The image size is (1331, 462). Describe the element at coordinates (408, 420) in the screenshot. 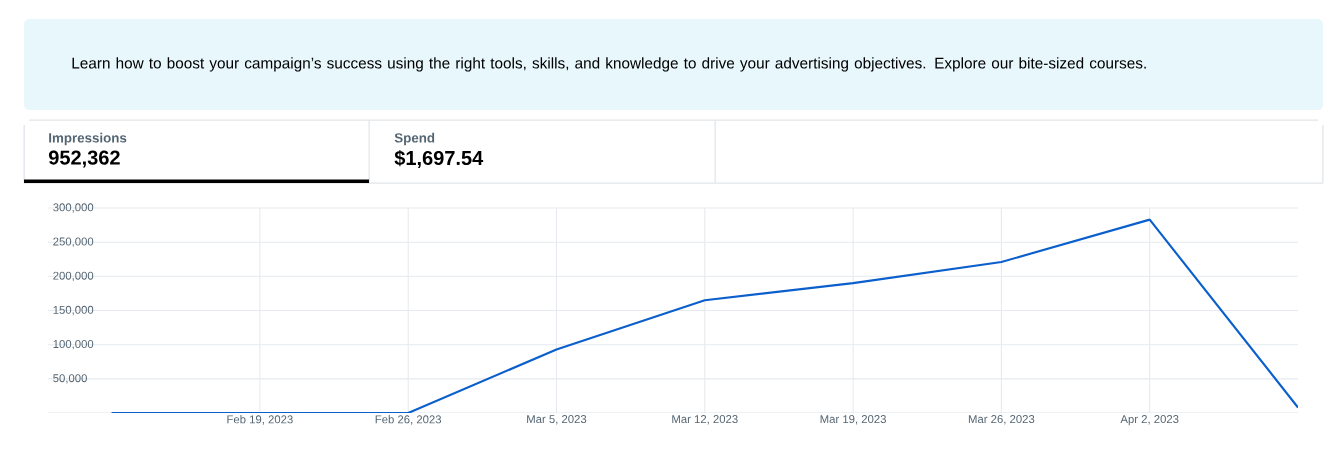

I see `x-tick-label: Feb 26, 2023` at that location.